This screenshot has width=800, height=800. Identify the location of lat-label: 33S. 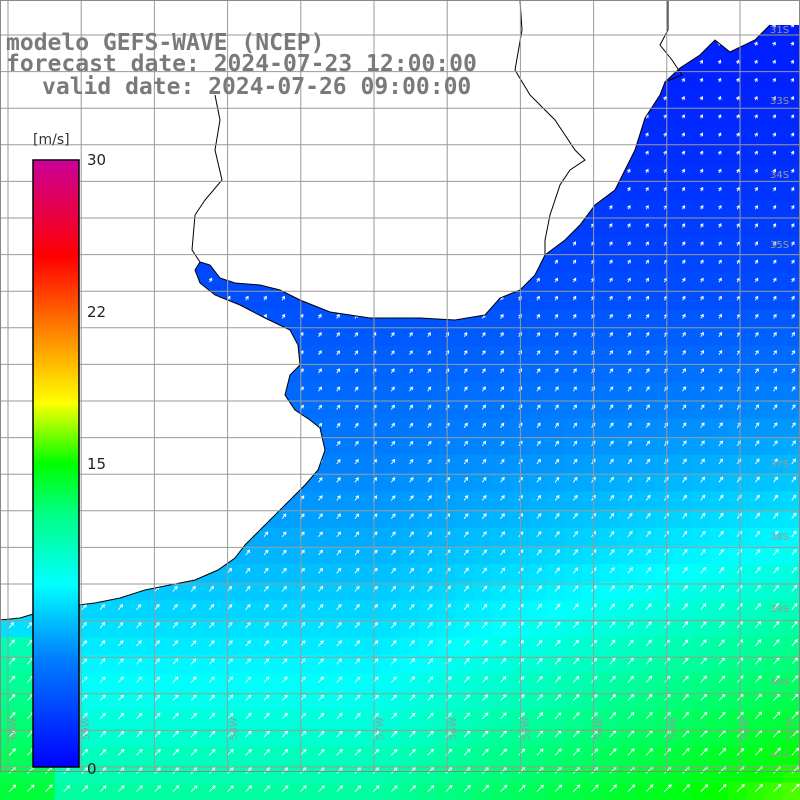
(780, 101).